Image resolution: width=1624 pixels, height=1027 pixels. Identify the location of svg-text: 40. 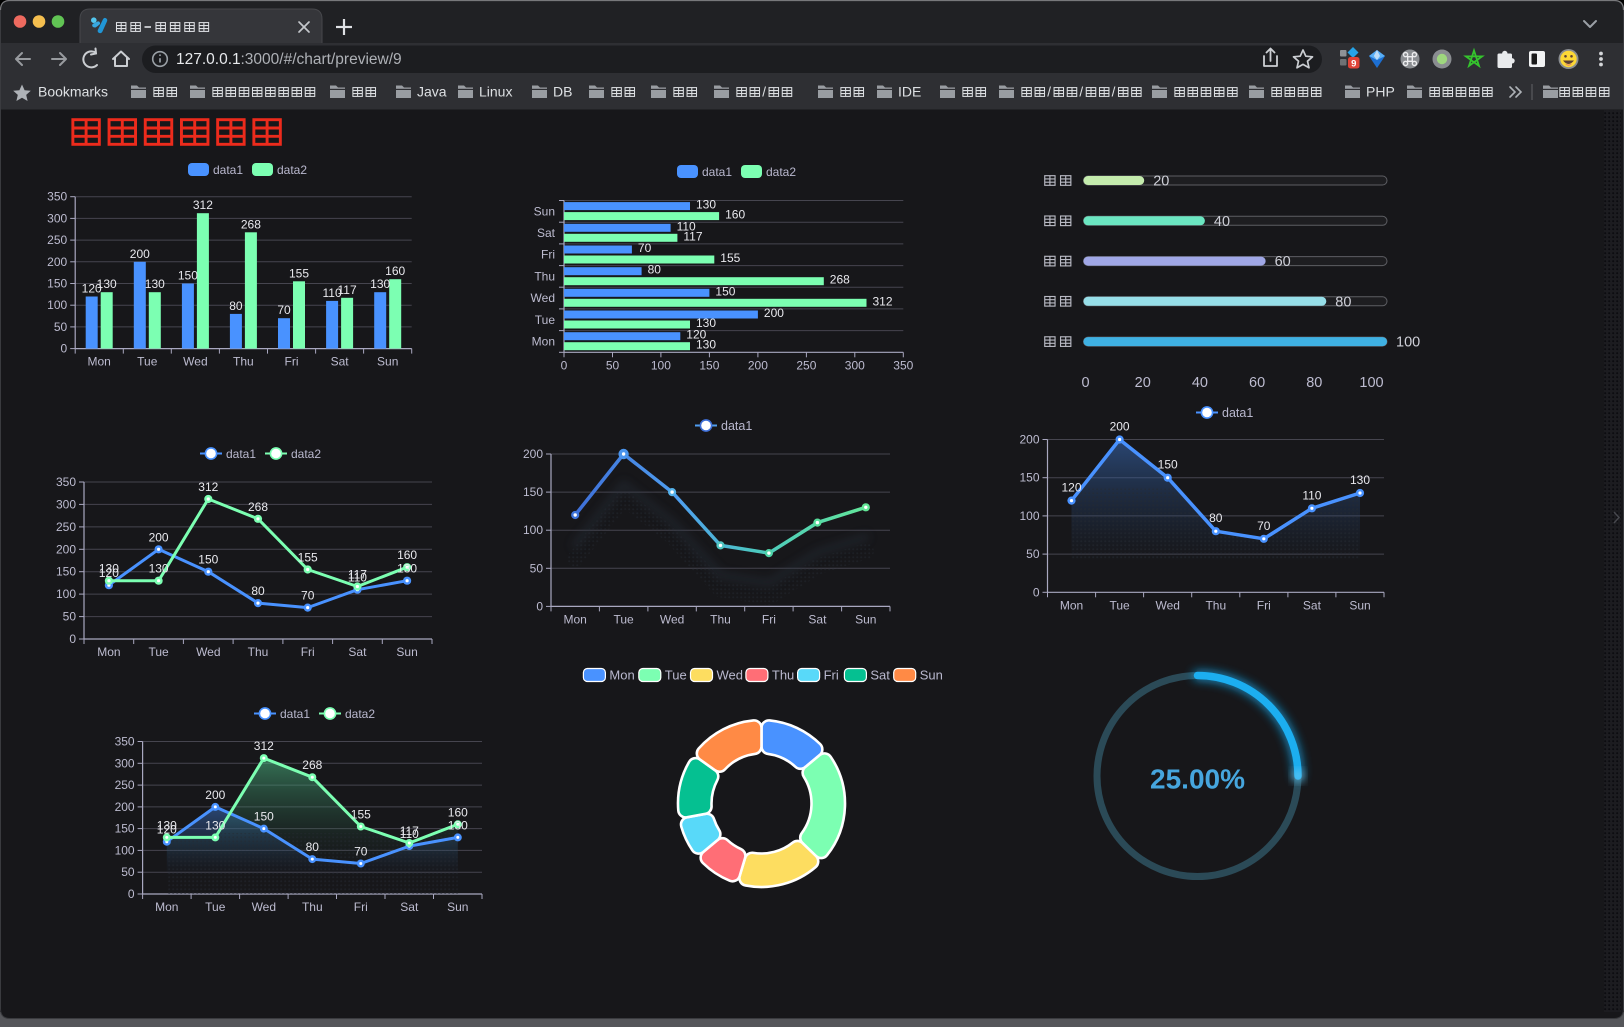
(1200, 383).